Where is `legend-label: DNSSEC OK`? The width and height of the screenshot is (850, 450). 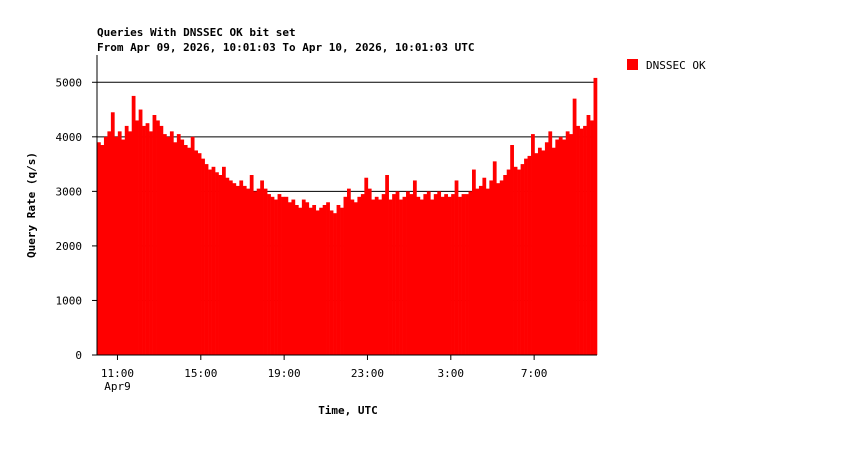
legend-label: DNSSEC OK is located at coordinates (676, 65).